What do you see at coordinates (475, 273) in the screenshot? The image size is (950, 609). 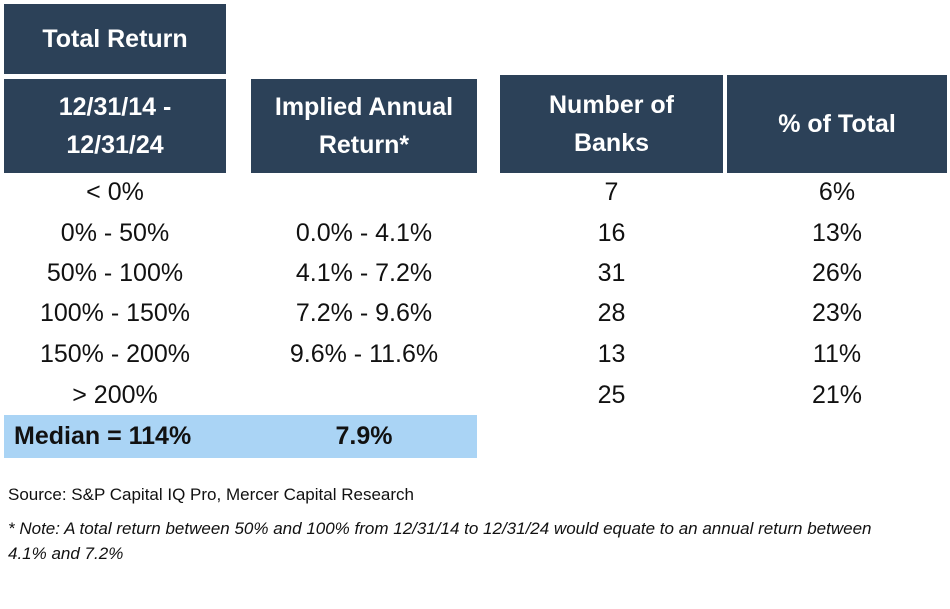 I see `table-row: 50% - 100% 4.1% - 7.2% 31 26%` at bounding box center [475, 273].